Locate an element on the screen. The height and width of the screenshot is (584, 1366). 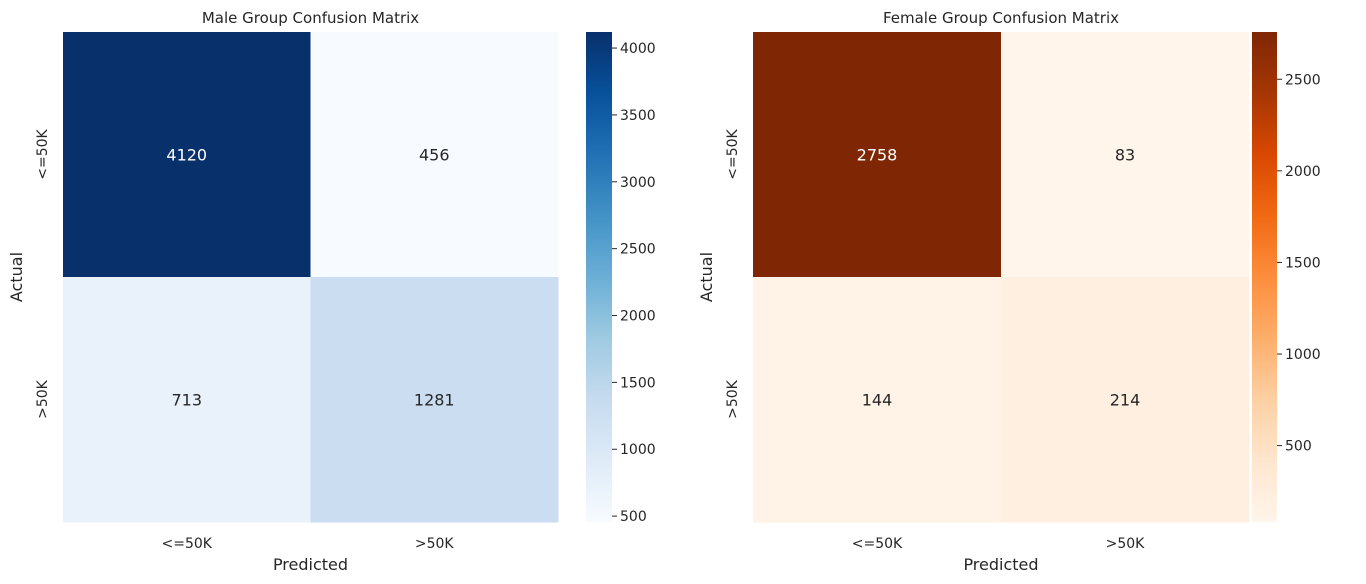
cell-value-label: 214 is located at coordinates (1125, 400).